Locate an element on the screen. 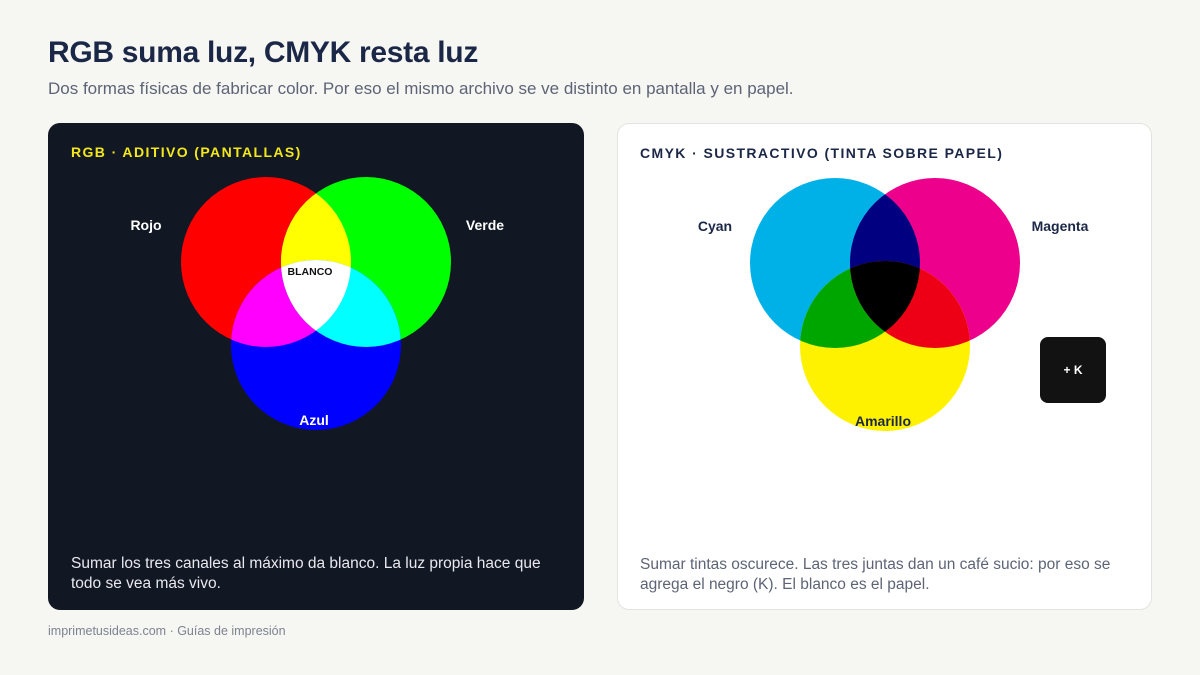  rgb-label-green: Verde is located at coordinates (485, 225).